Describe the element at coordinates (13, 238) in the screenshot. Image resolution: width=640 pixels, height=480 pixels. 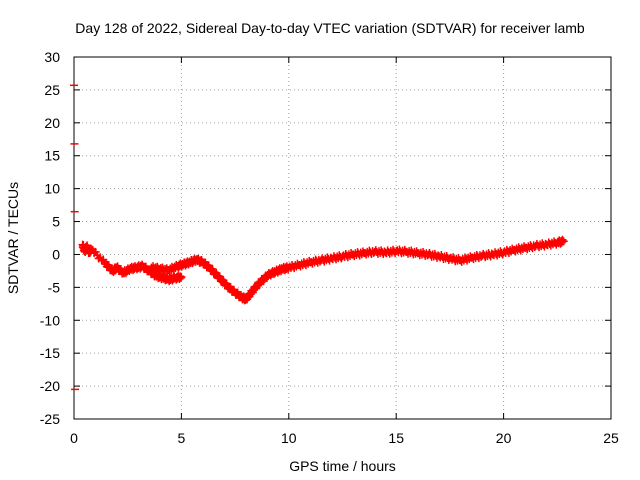
I see `y-axis-label: SDTVAR / TECUs` at that location.